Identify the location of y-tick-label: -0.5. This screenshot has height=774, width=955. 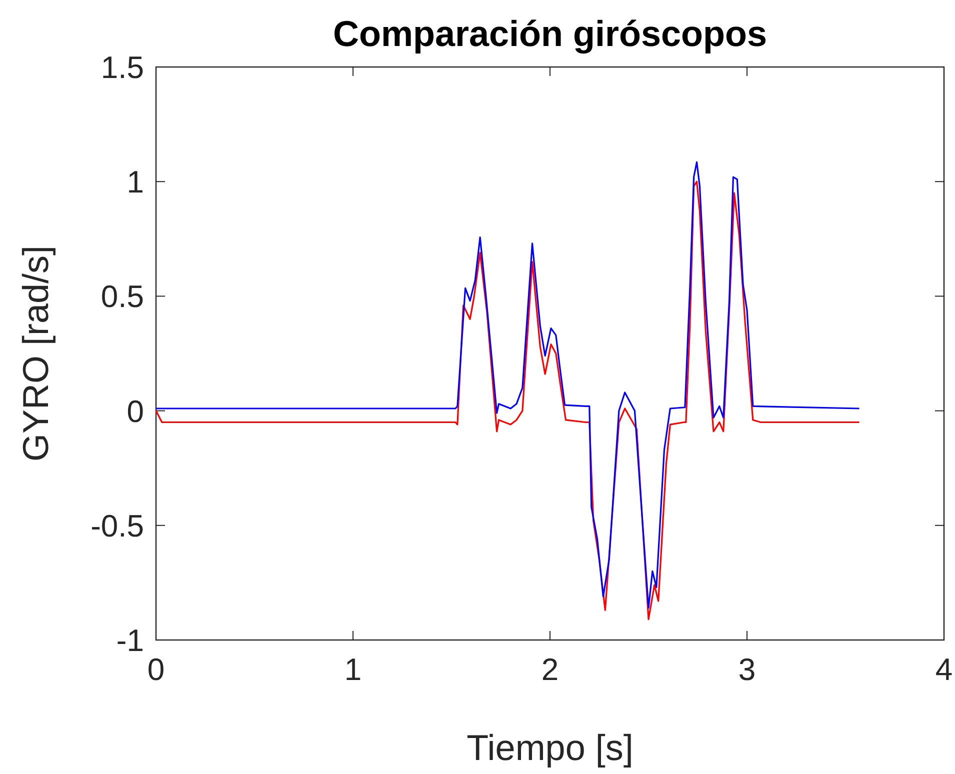
(117, 526).